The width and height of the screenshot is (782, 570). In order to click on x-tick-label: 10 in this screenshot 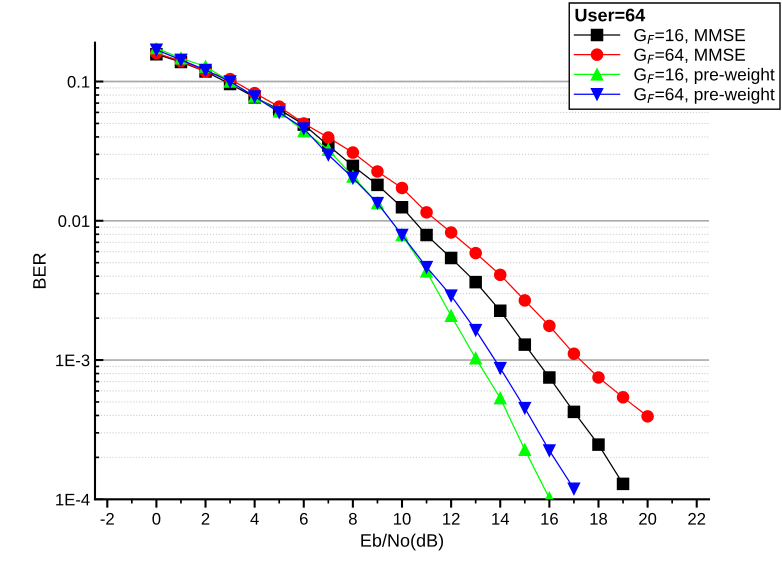, I will do `click(402, 518)`.